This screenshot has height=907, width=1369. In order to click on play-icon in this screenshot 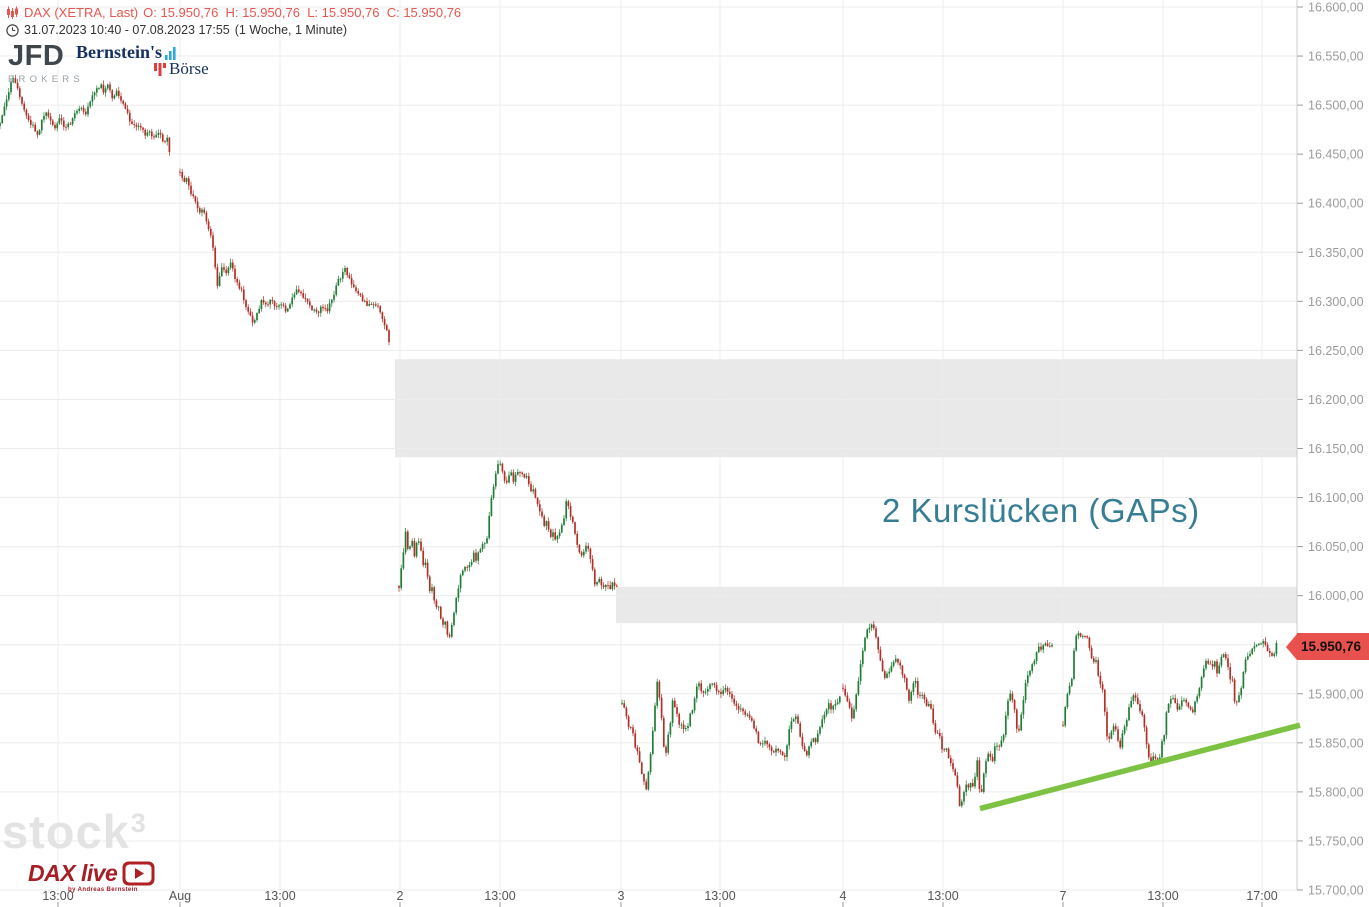, I will do `click(138, 873)`.